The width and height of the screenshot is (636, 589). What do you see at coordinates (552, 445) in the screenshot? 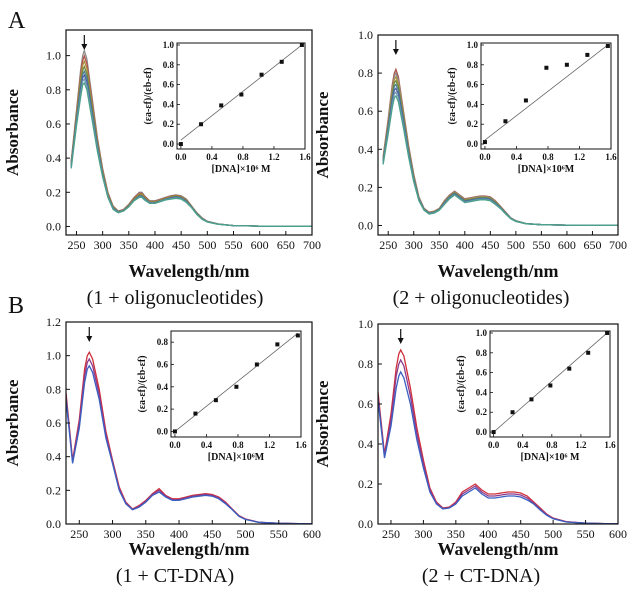
I see `inset-x-tick-label: 0.8` at bounding box center [552, 445].